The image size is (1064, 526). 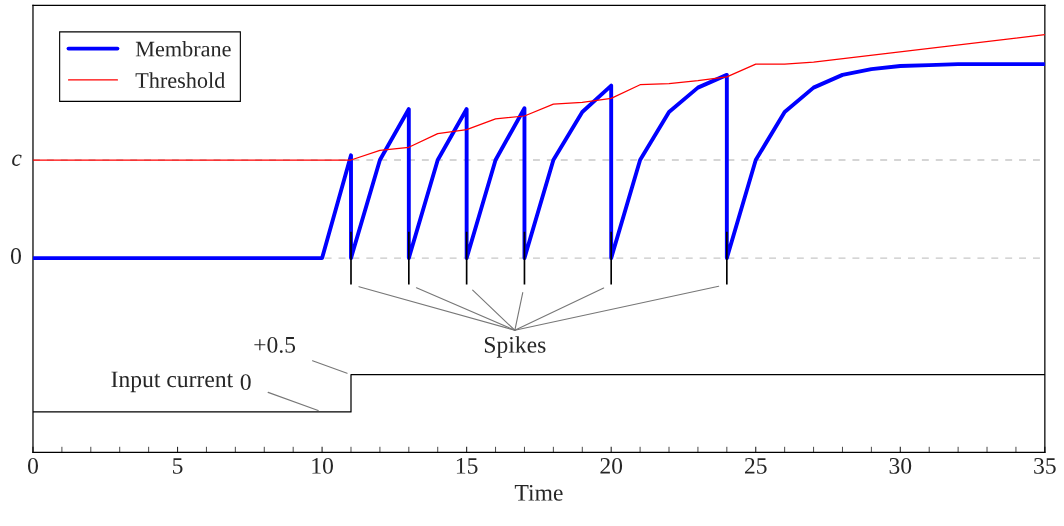 I want to click on annotation: 0, so click(x=245, y=382).